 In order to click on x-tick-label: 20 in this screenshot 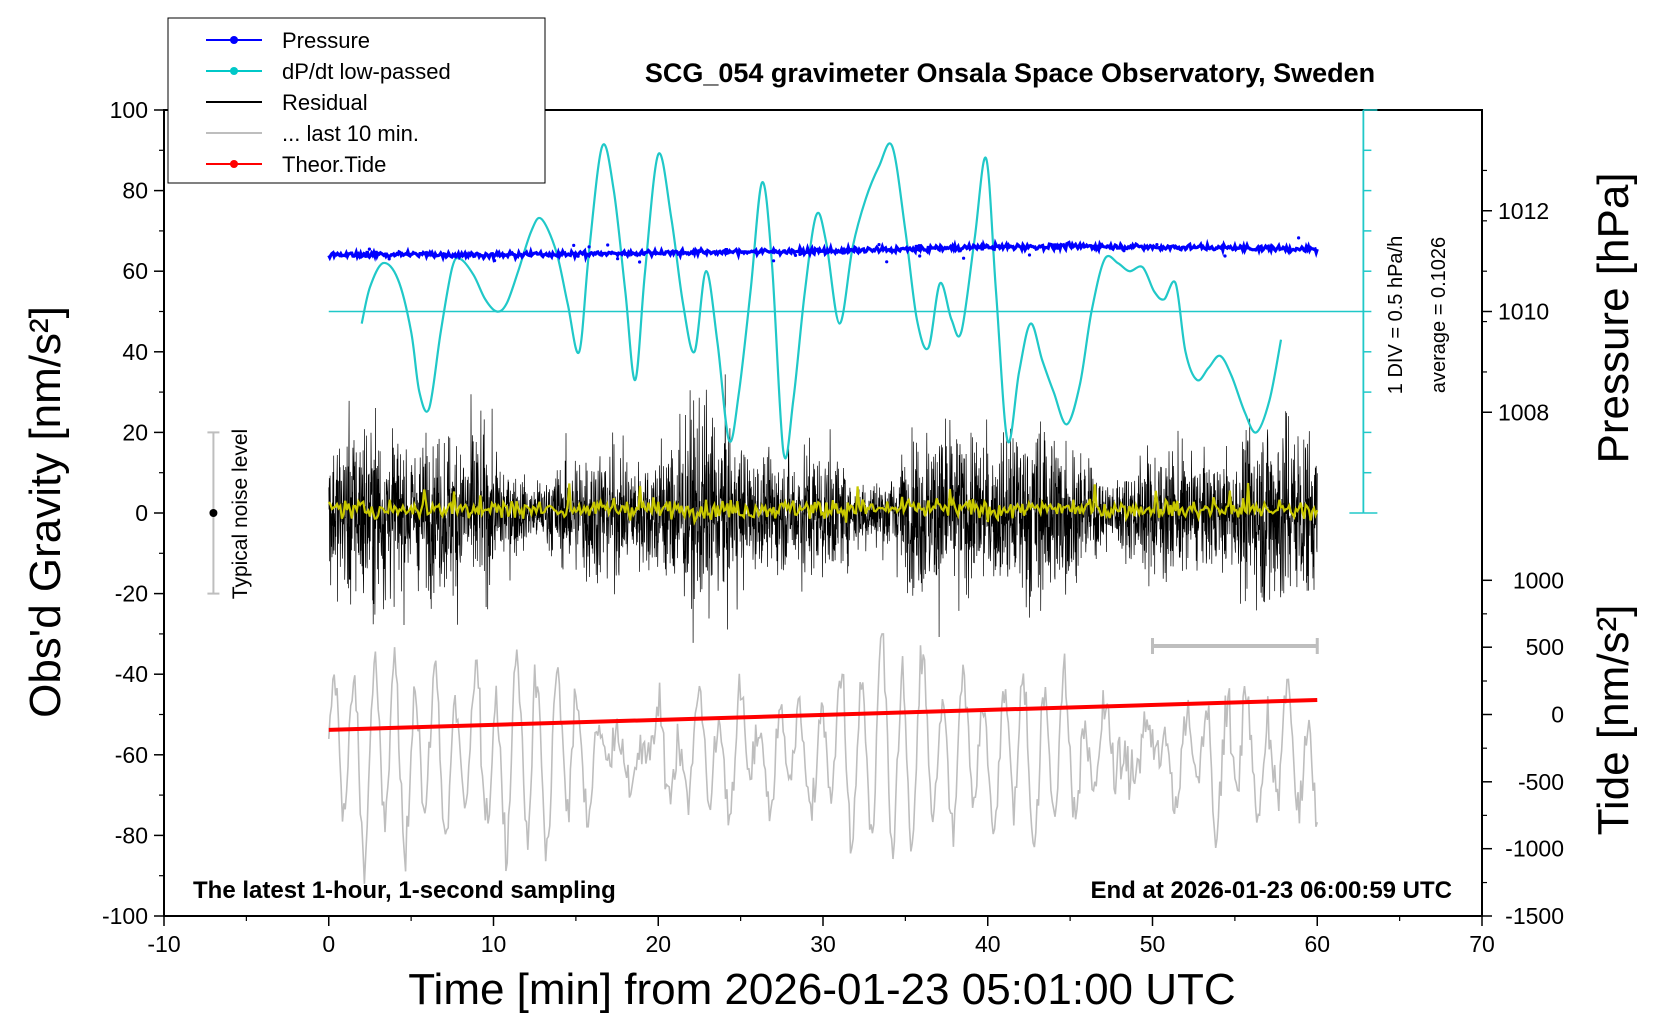, I will do `click(658, 944)`.